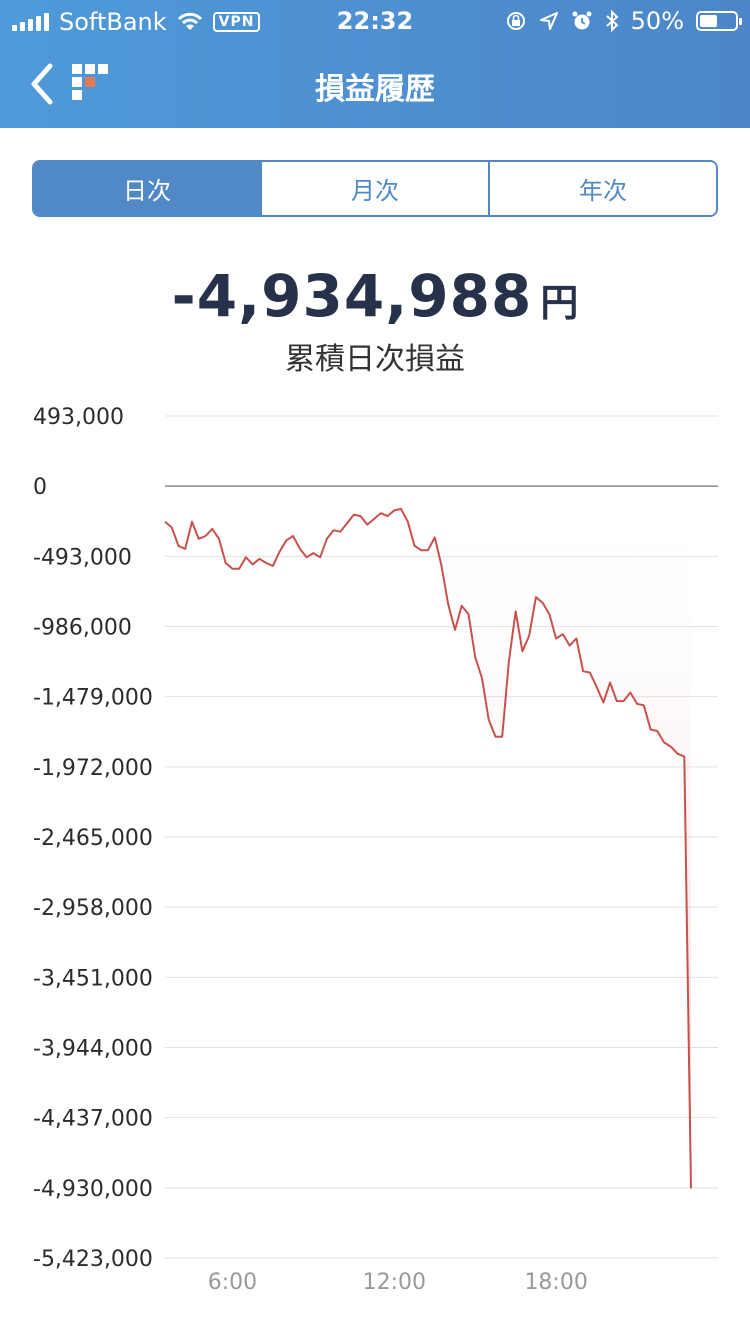 Image resolution: width=750 pixels, height=1334 pixels. What do you see at coordinates (82, 628) in the screenshot?
I see `y-tick-label: -986,000` at bounding box center [82, 628].